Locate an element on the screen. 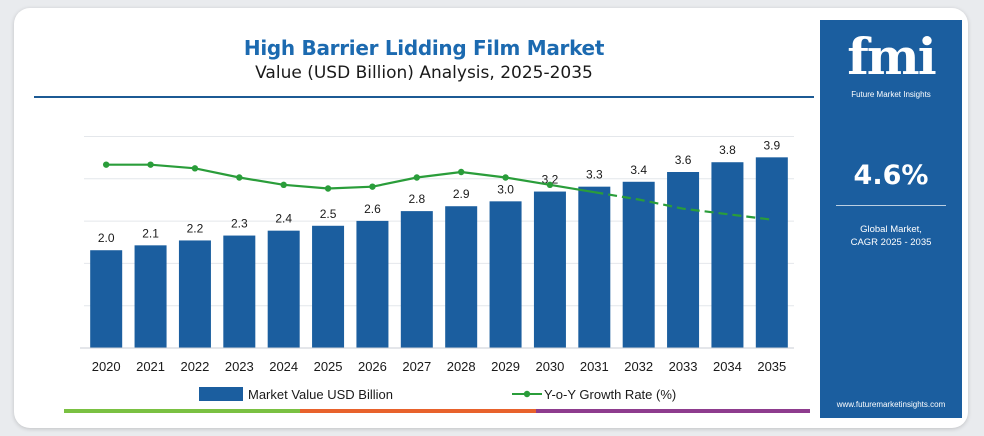  bar-value-label-2026: 2.6 is located at coordinates (372, 209).